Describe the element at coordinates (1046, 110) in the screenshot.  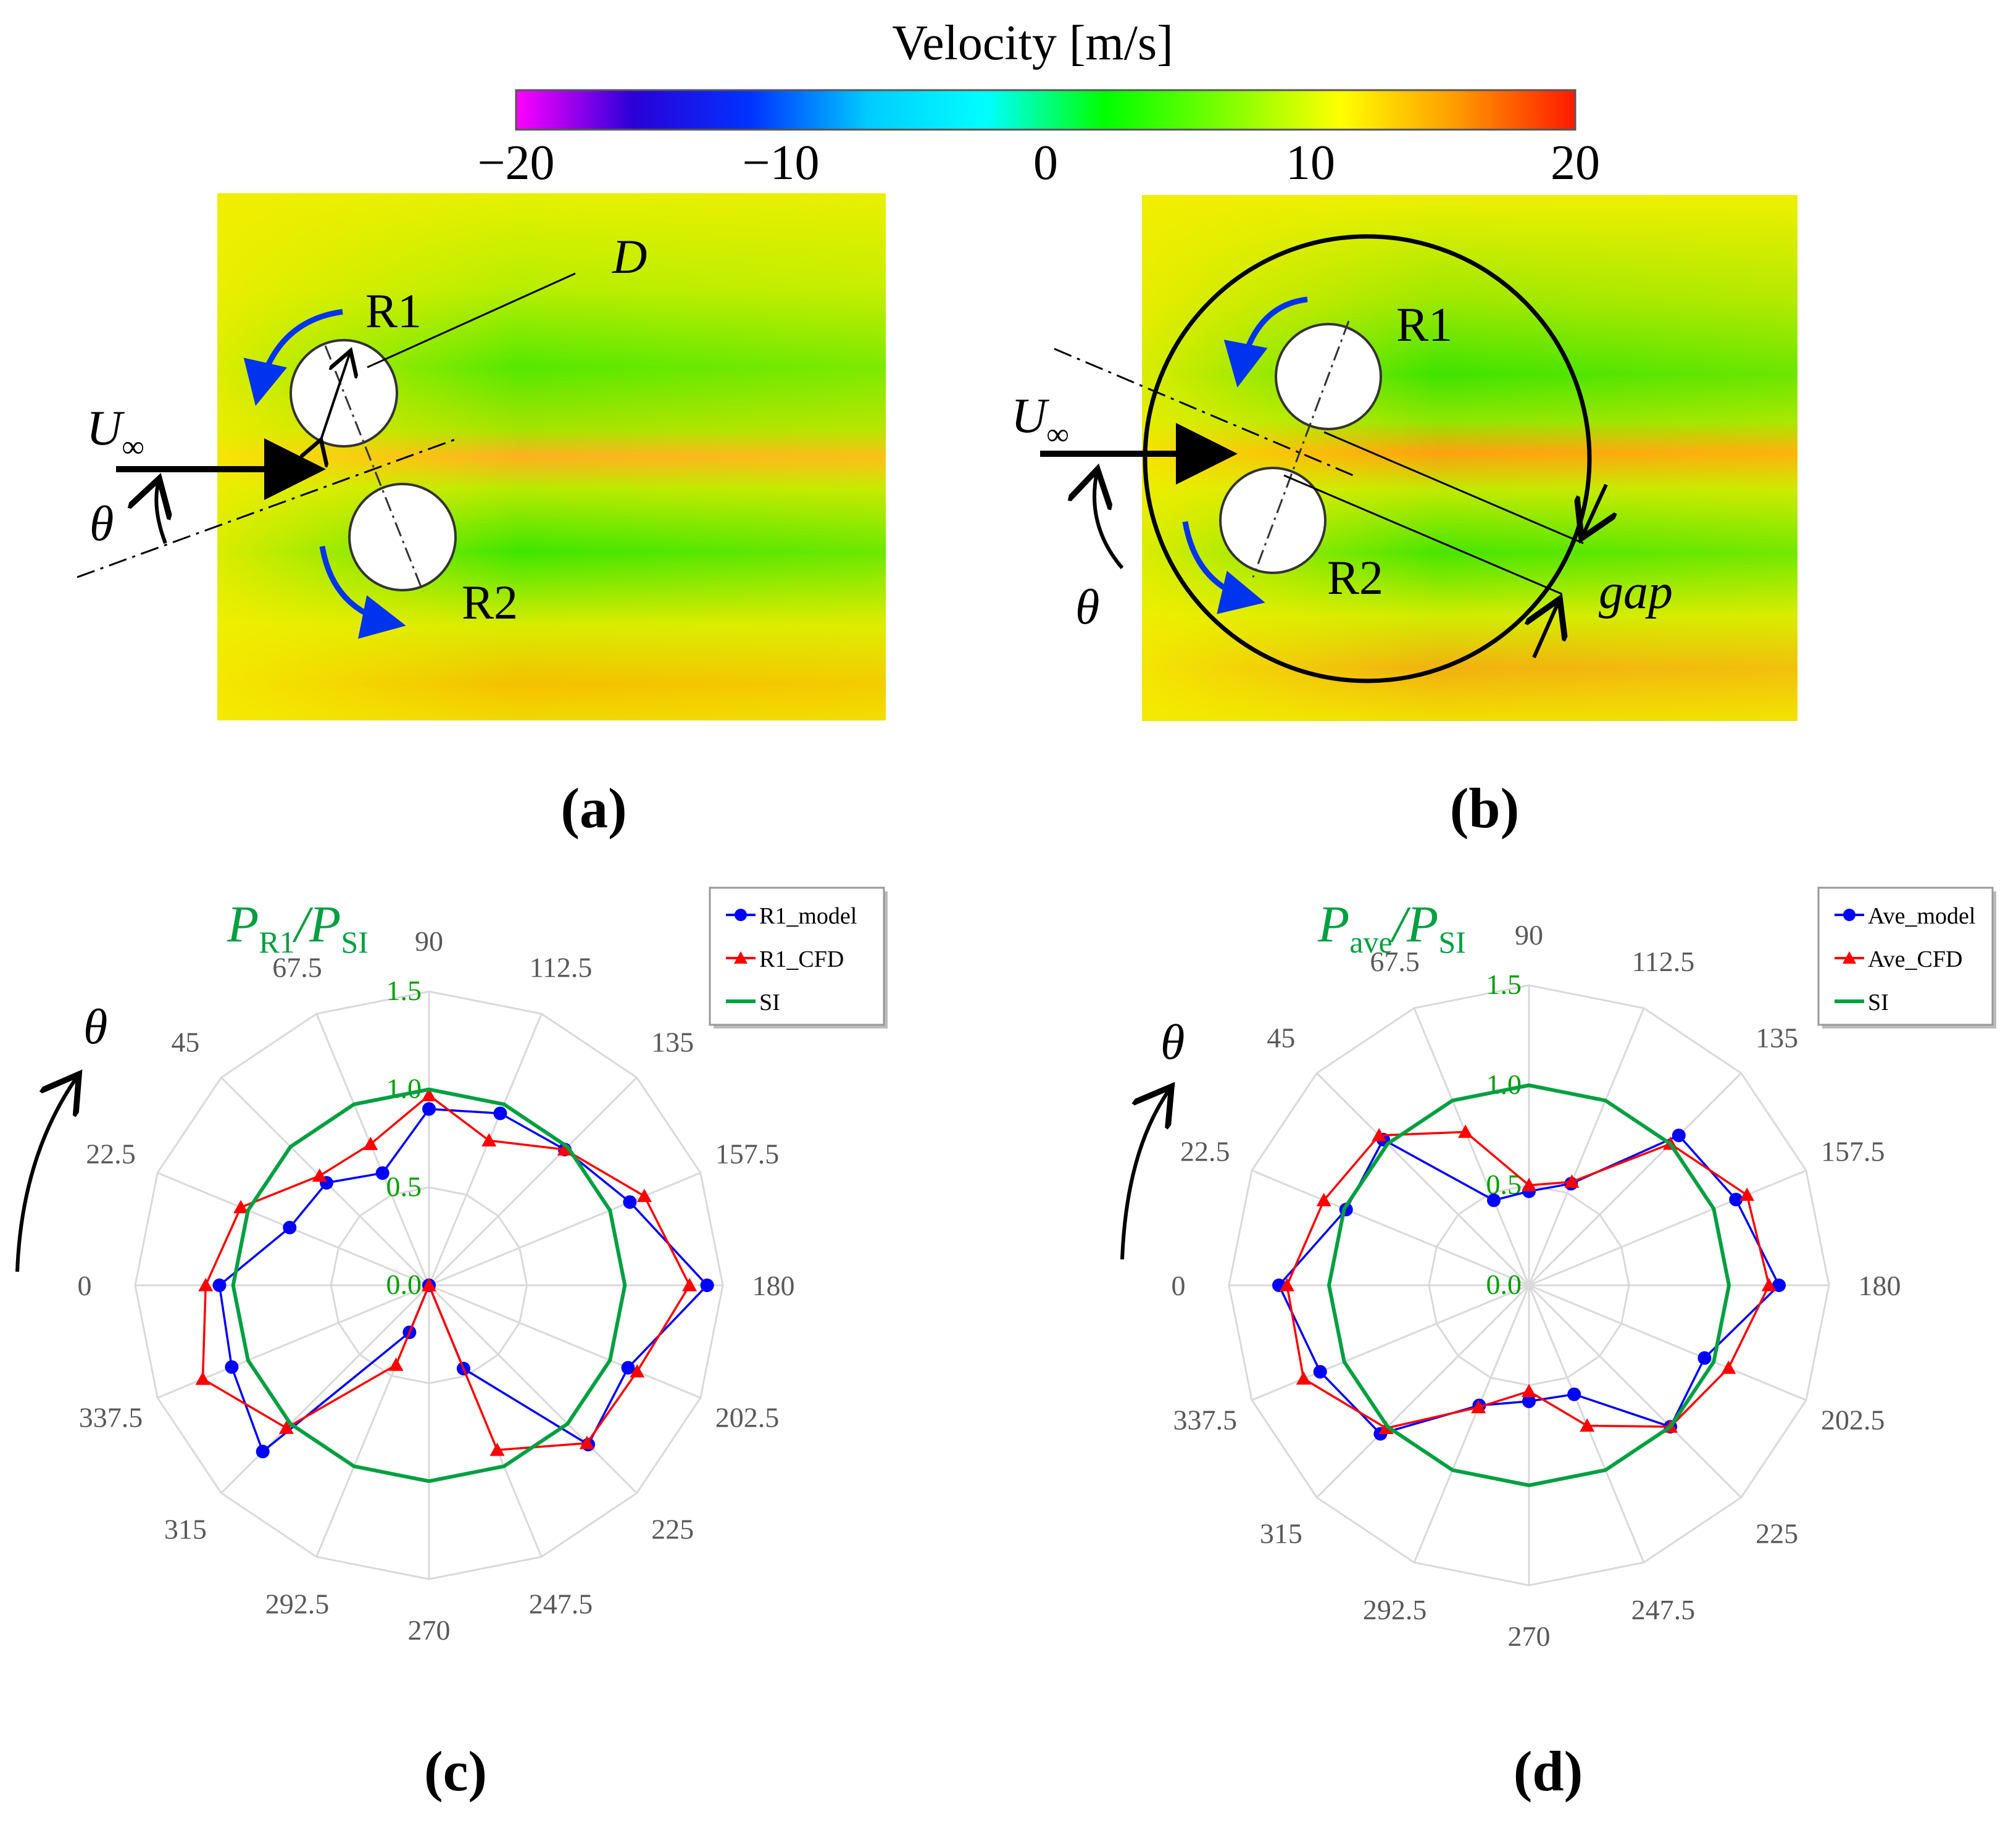
I see `colorbar-bar` at that location.